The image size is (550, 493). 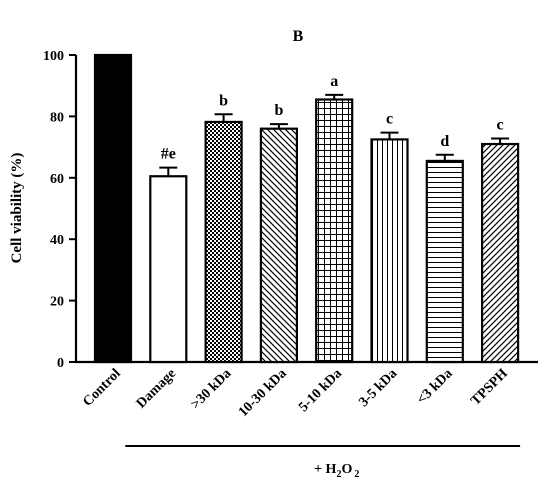 What do you see at coordinates (53, 56) in the screenshot?
I see `y-tick-label: 100` at bounding box center [53, 56].